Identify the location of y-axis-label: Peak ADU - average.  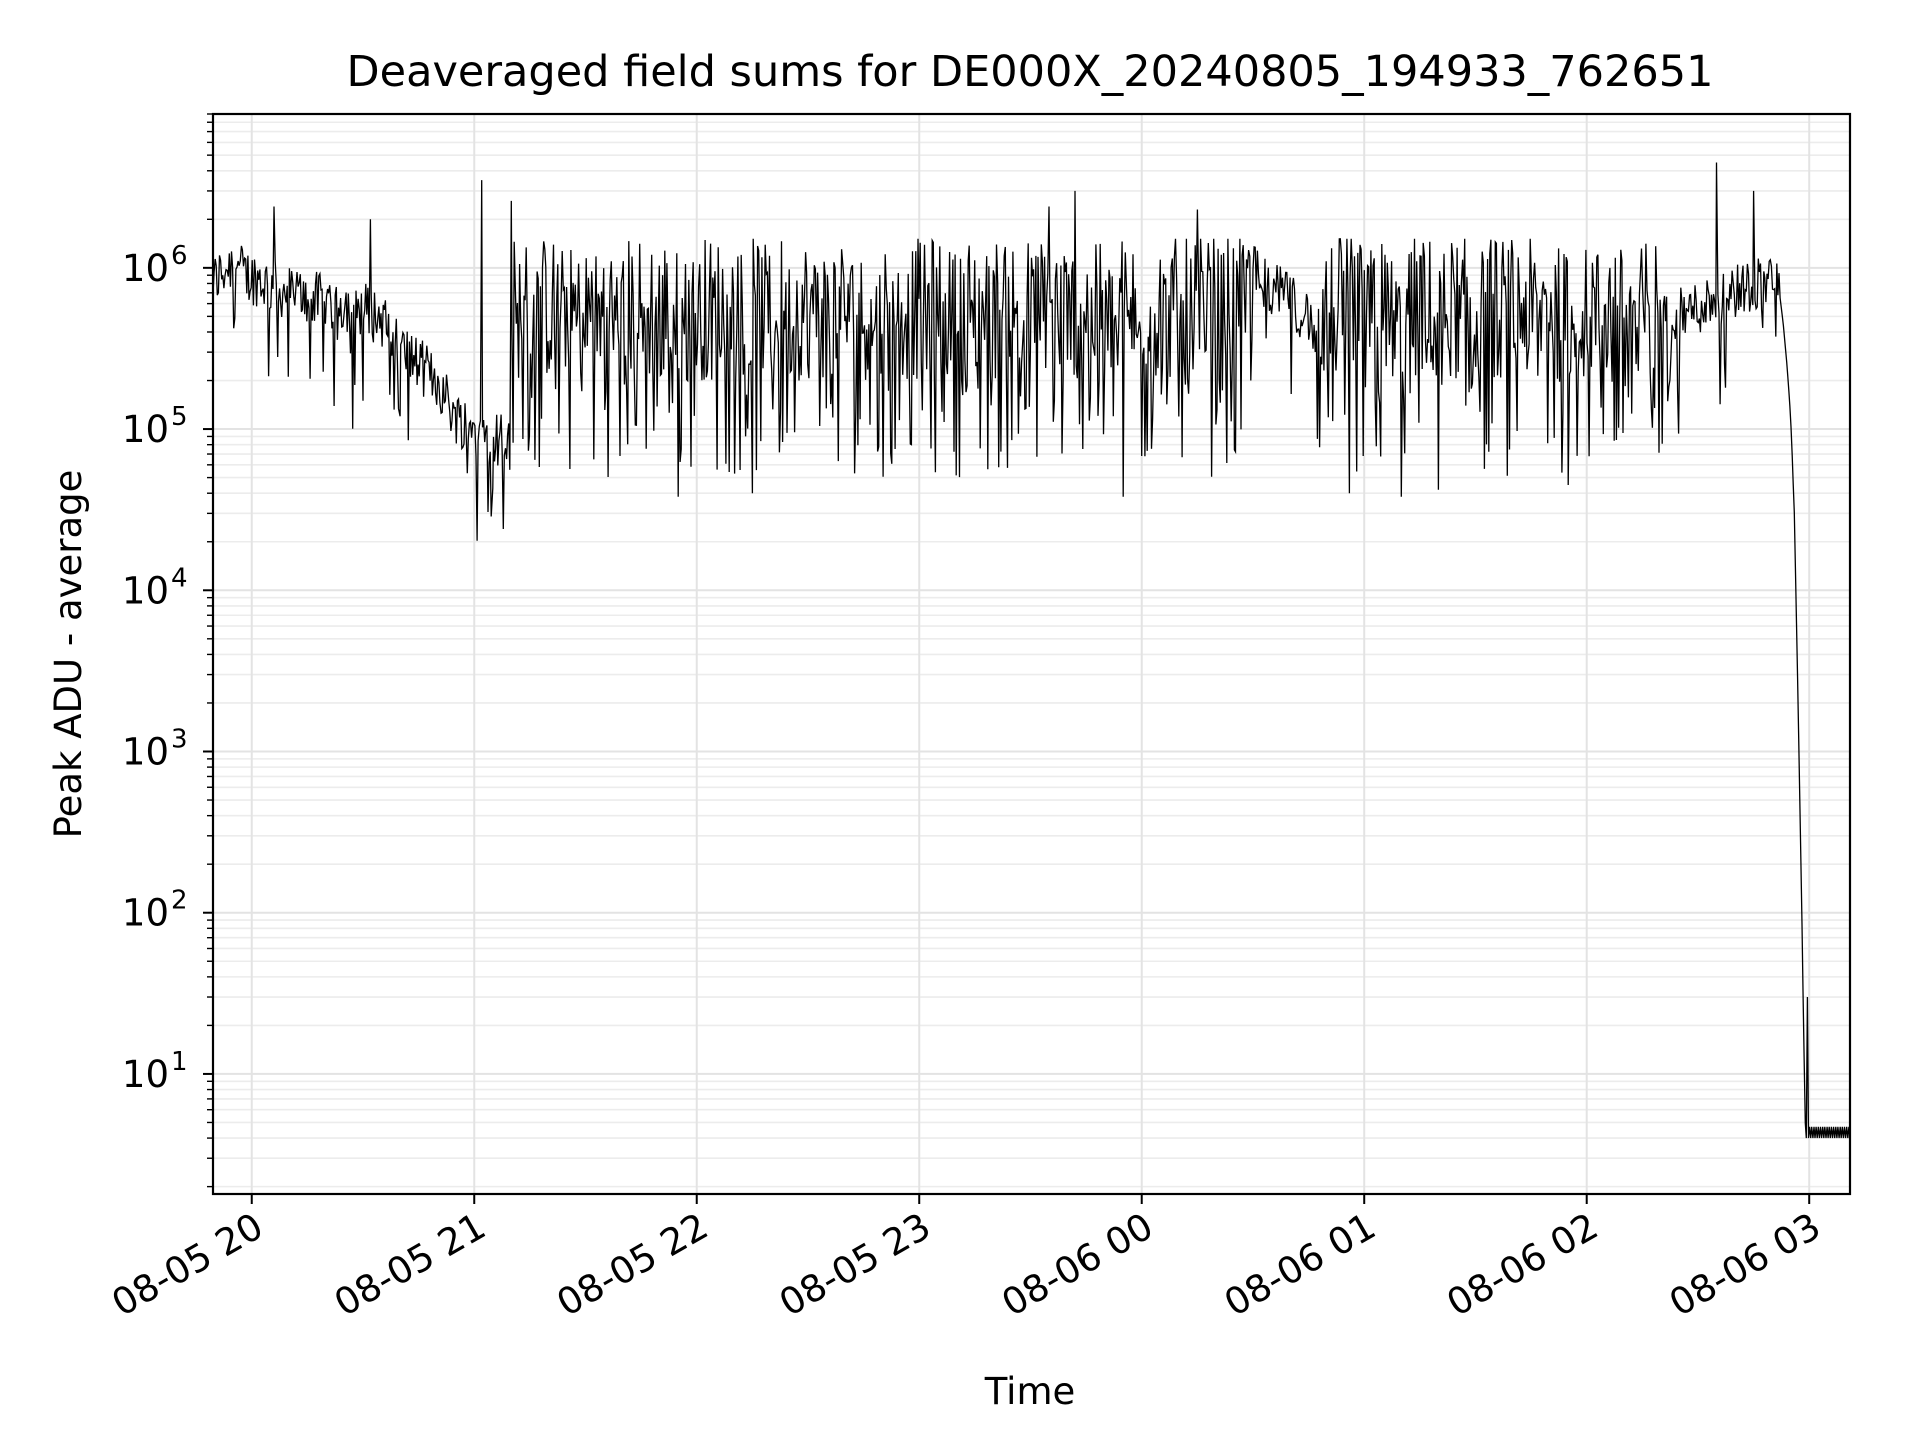
(68, 654).